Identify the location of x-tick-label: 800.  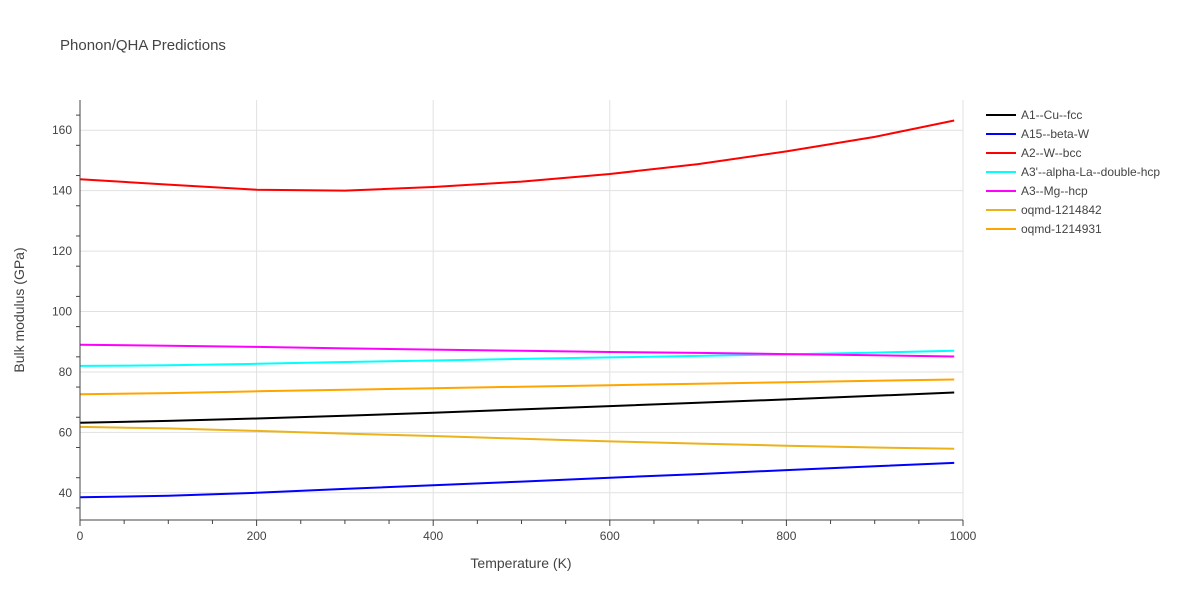
(786, 536).